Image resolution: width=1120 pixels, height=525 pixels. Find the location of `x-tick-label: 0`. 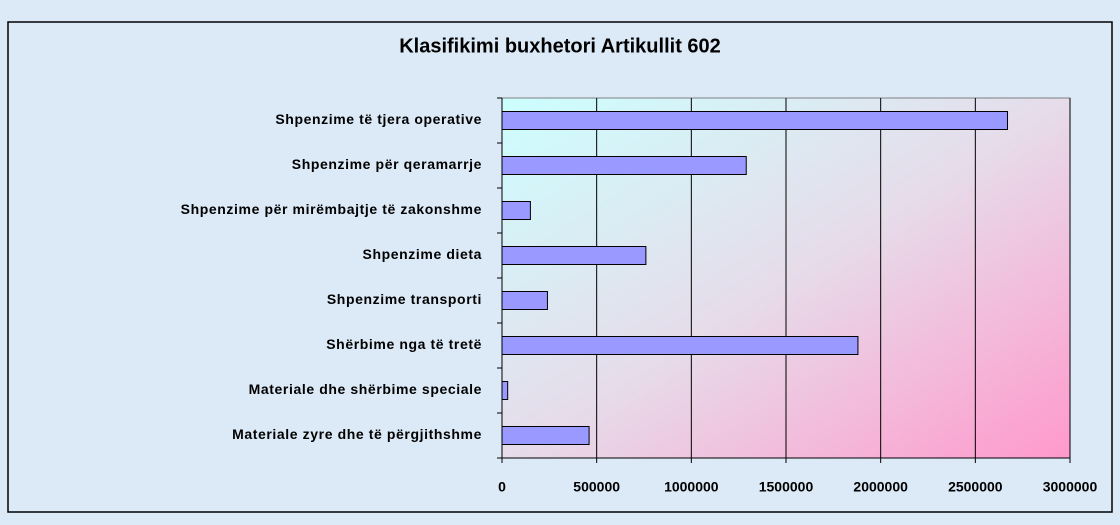

x-tick-label: 0 is located at coordinates (502, 487).